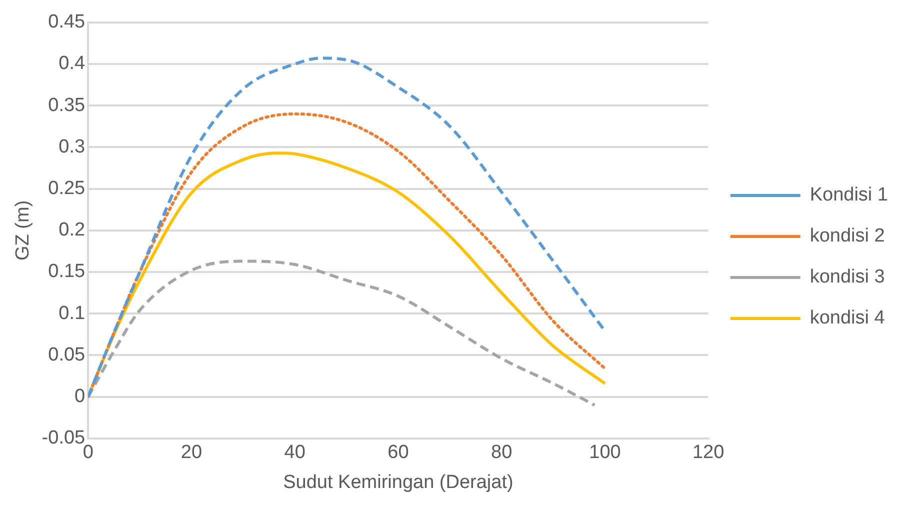 Image resolution: width=919 pixels, height=508 pixels. What do you see at coordinates (847, 277) in the screenshot?
I see `legend-label: kondisi 3` at bounding box center [847, 277].